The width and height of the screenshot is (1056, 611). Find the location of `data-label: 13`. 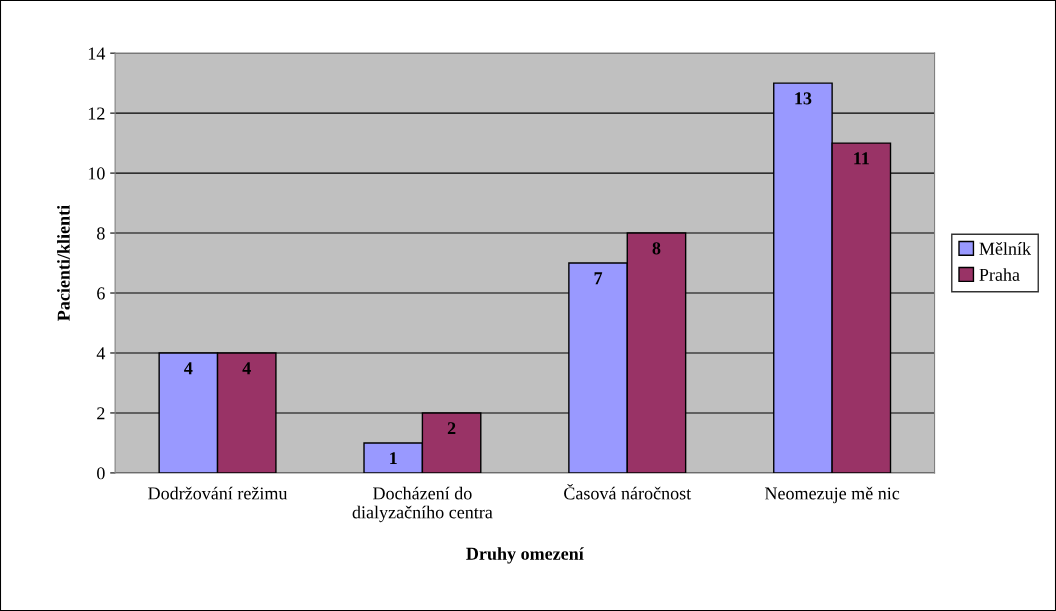

data-label: 13 is located at coordinates (803, 98).